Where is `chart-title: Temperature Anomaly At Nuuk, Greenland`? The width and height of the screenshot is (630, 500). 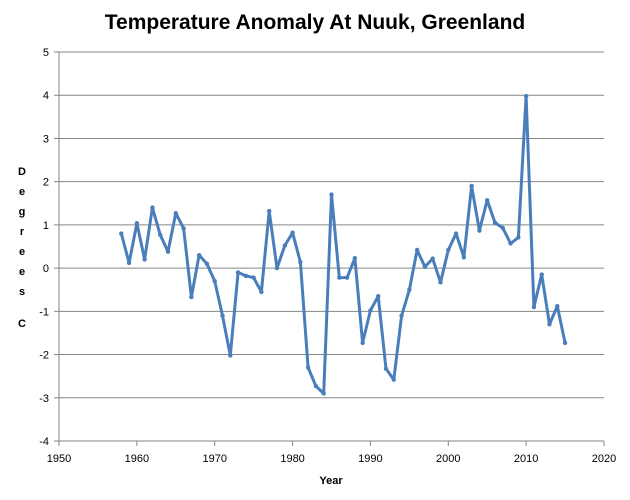 chart-title: Temperature Anomaly At Nuuk, Greenland is located at coordinates (315, 22).